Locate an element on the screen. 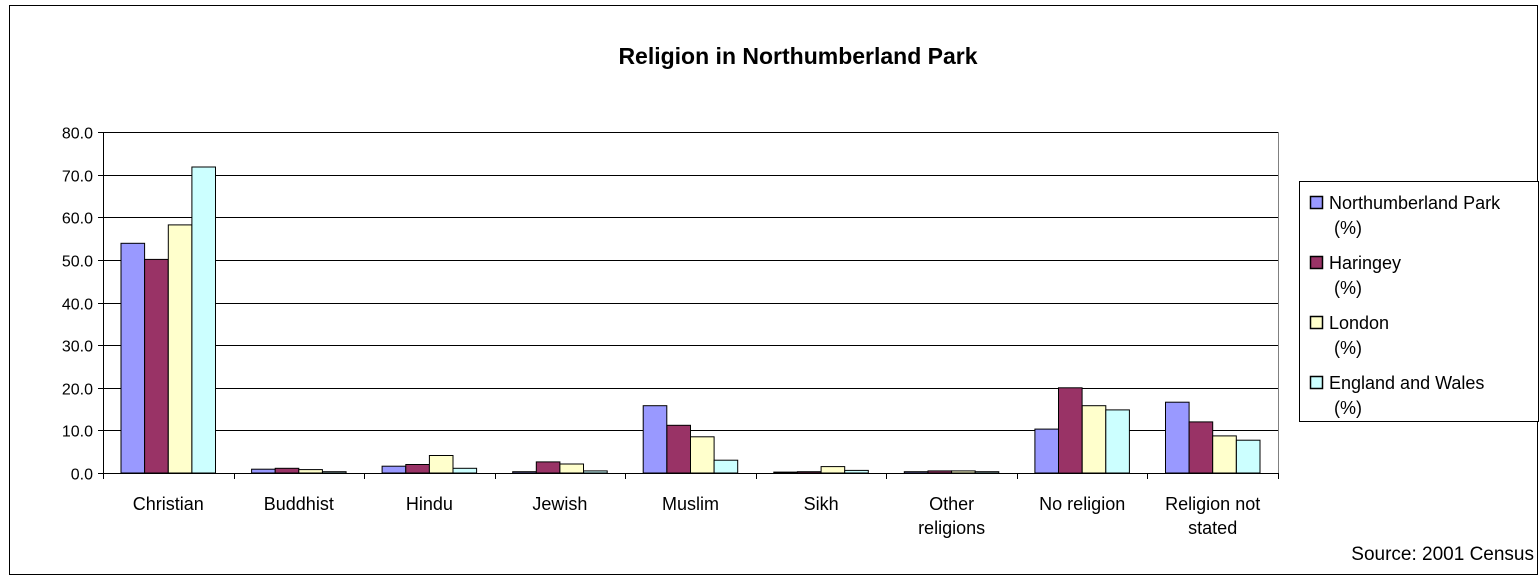 The height and width of the screenshot is (581, 1539). legend-label: London is located at coordinates (1359, 323).